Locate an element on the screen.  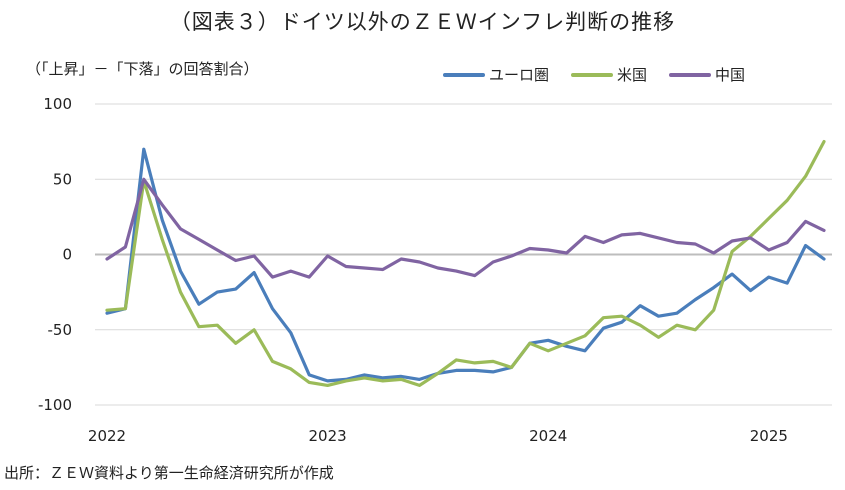
legend-label-us: 米国 is located at coordinates (632, 75).